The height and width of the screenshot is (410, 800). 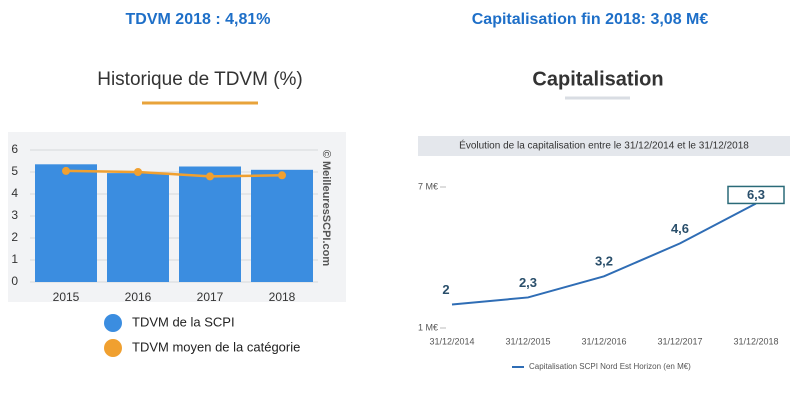 I want to click on x-tick-label: 2017, so click(x=210, y=297).